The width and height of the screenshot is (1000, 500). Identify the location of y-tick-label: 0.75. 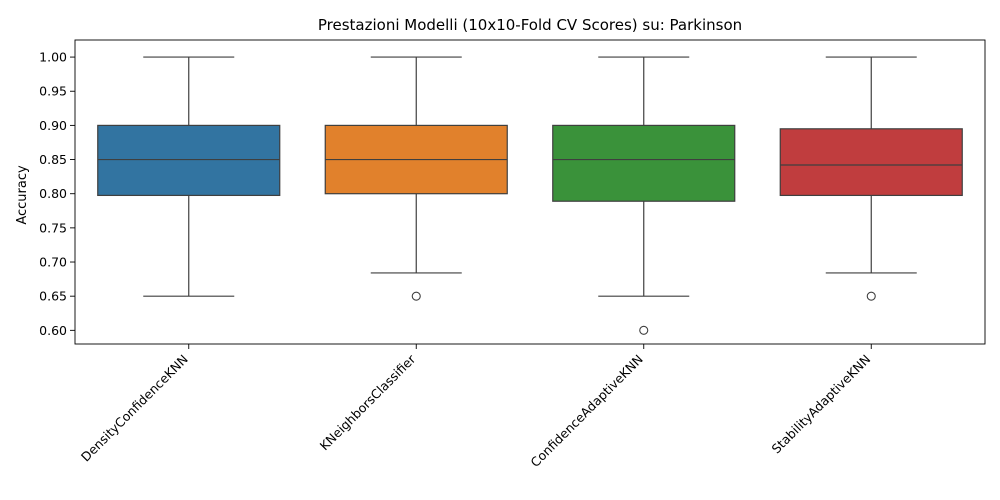
(53, 227).